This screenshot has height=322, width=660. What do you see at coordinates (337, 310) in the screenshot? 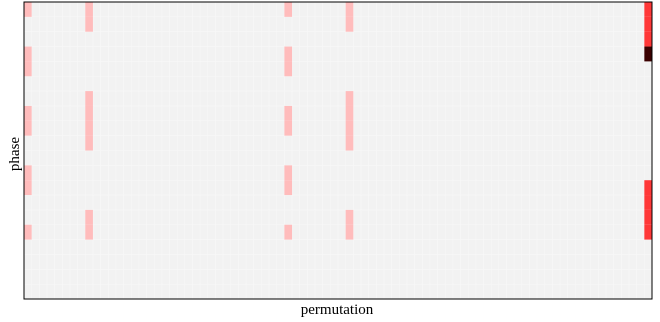
I see `x-axis-label: permutation` at bounding box center [337, 310].